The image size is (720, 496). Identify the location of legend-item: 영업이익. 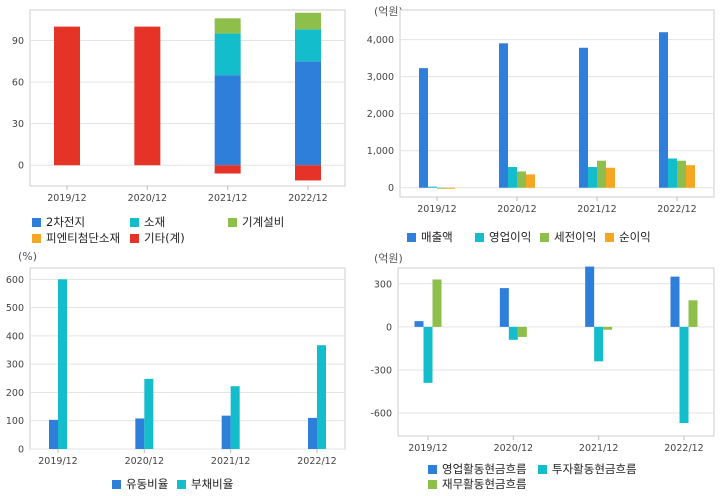
(503, 237).